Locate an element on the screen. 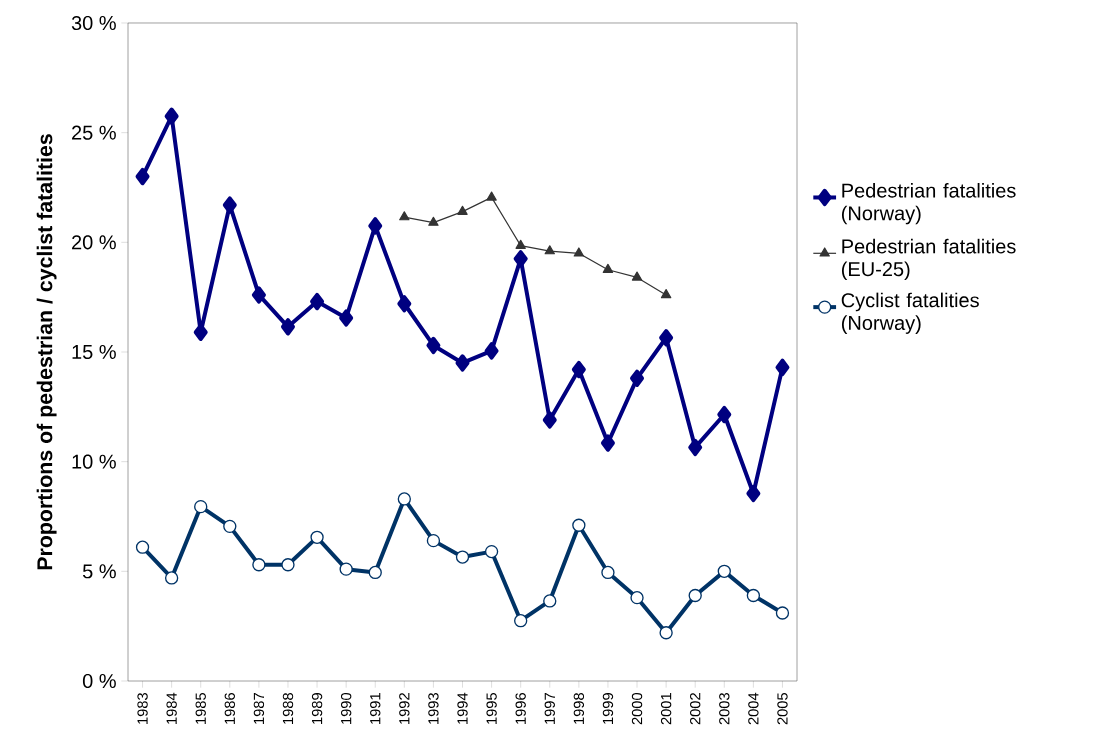 This screenshot has width=1103, height=743. x-tick-label: 2005 is located at coordinates (782, 709).